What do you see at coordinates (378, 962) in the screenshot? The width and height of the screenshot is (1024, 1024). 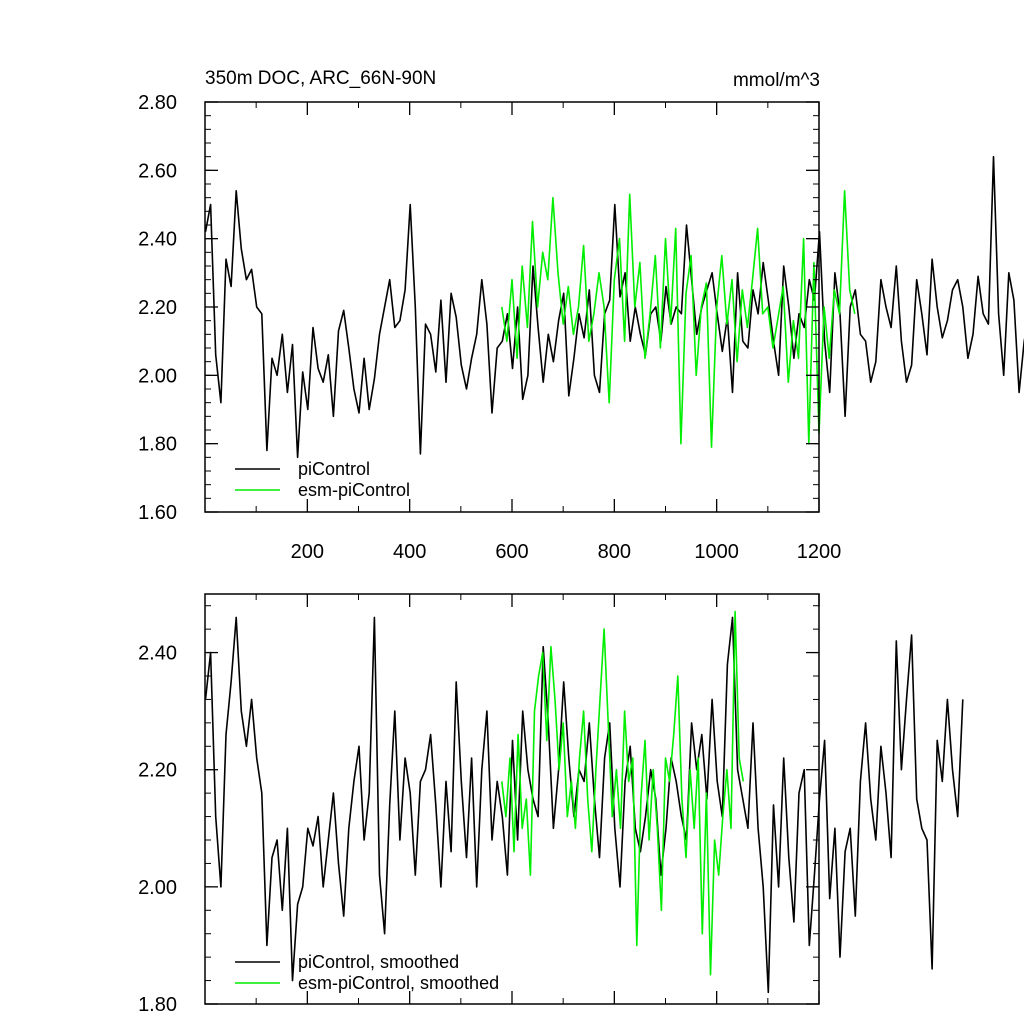 I see `legend-label-picontrol-smoothed: piControl, smoothed` at bounding box center [378, 962].